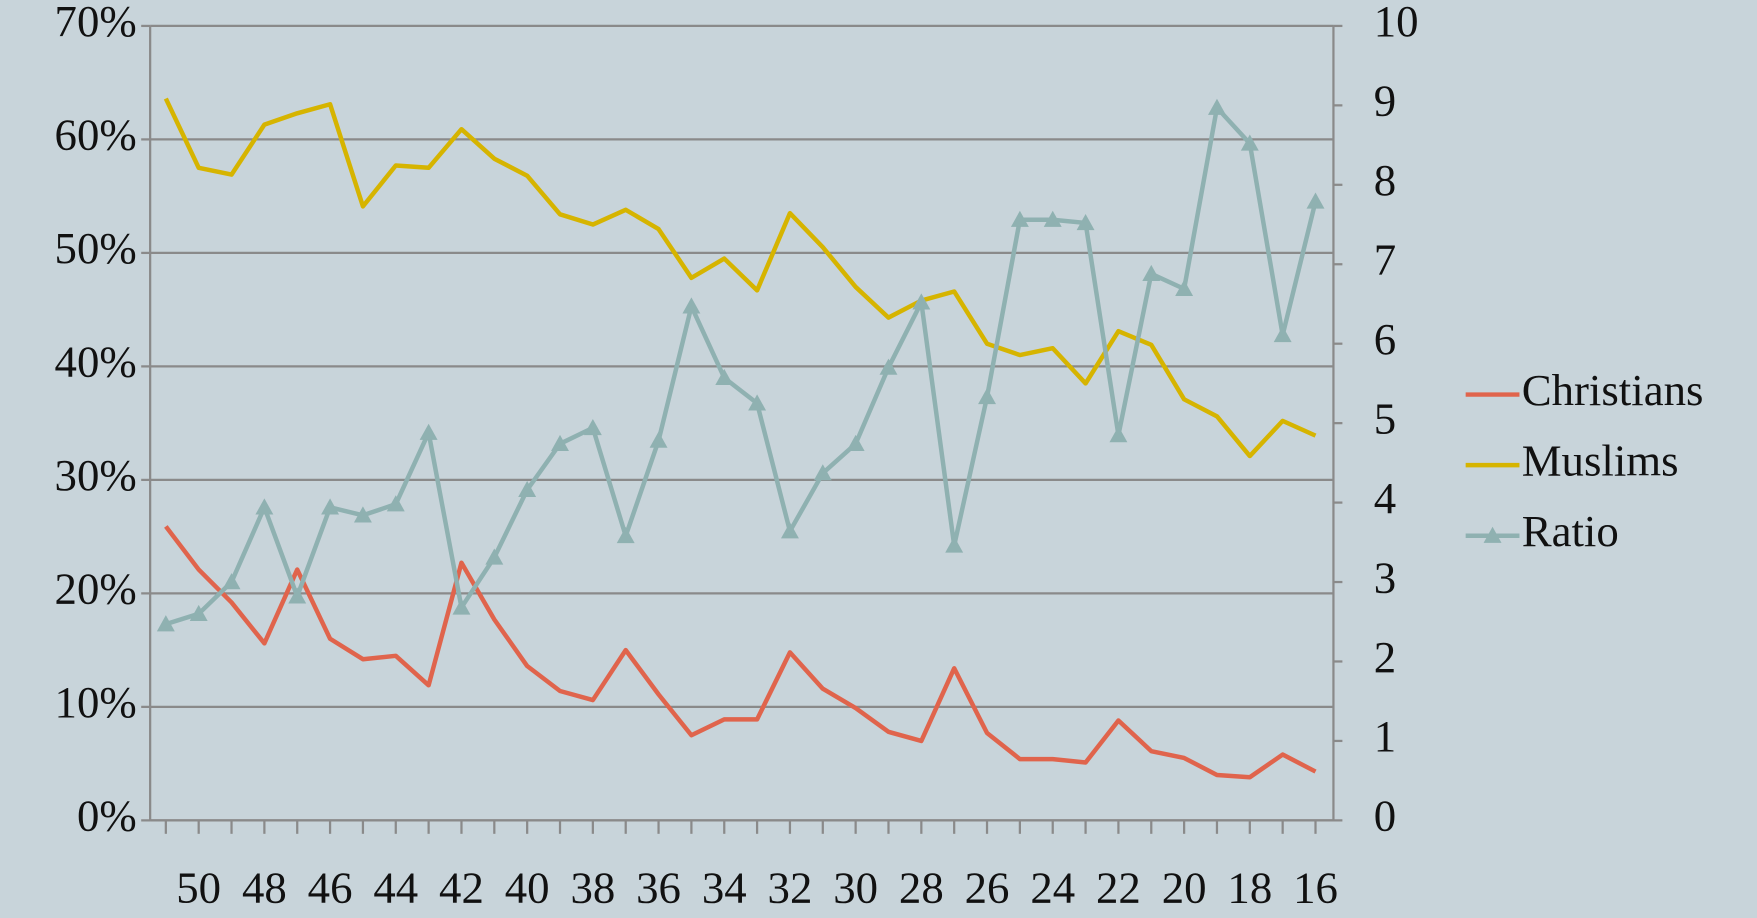  Describe the element at coordinates (1249, 887) in the screenshot. I see `x-tick-label: 18` at that location.